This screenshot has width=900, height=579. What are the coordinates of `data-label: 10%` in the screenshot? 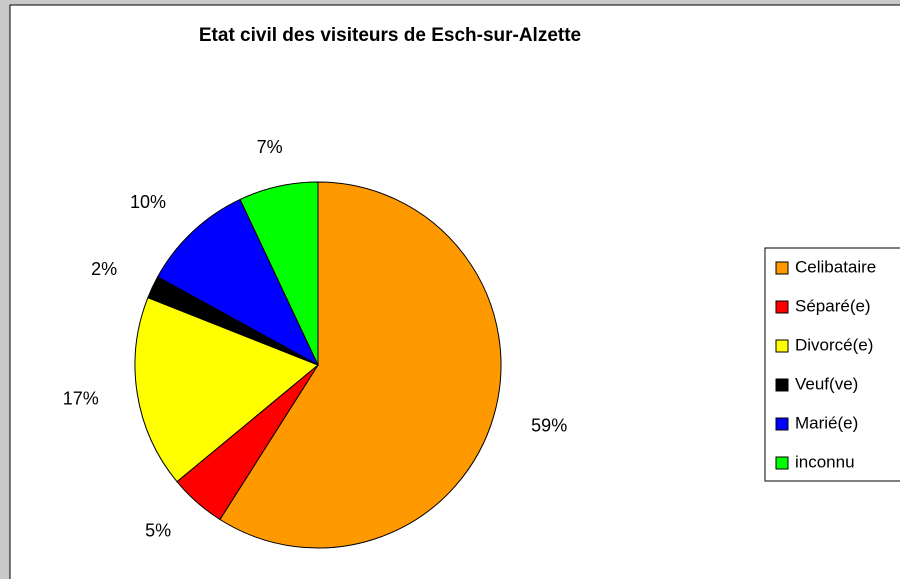 It's located at (148, 202).